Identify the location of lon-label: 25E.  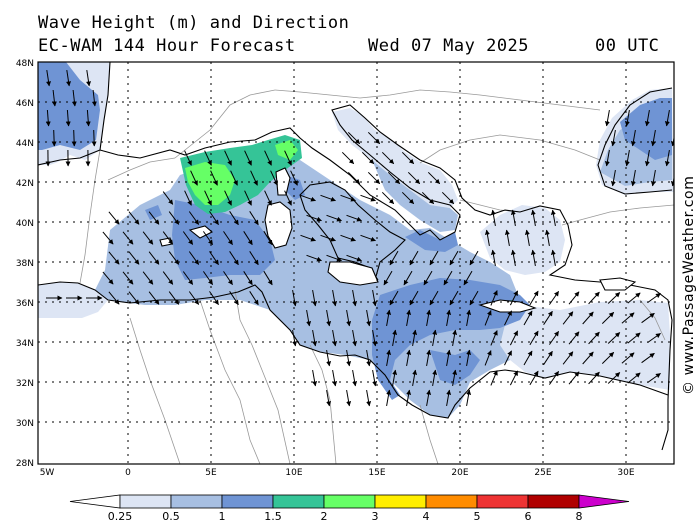
(542, 473).